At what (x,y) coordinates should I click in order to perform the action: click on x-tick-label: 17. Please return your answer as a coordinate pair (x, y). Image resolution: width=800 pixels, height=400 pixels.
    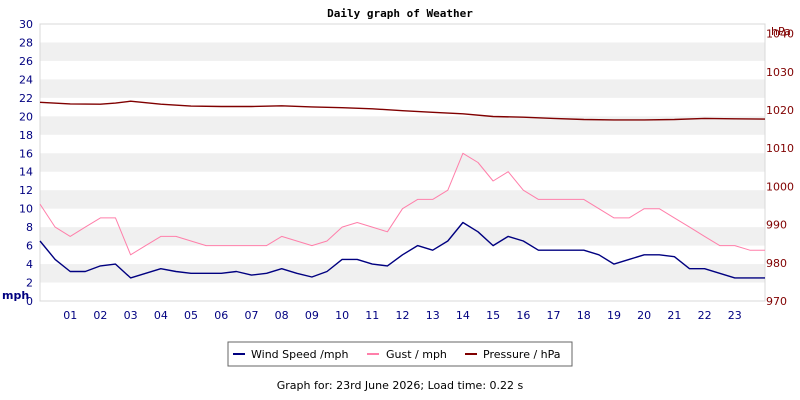
    Looking at the image, I should click on (554, 315).